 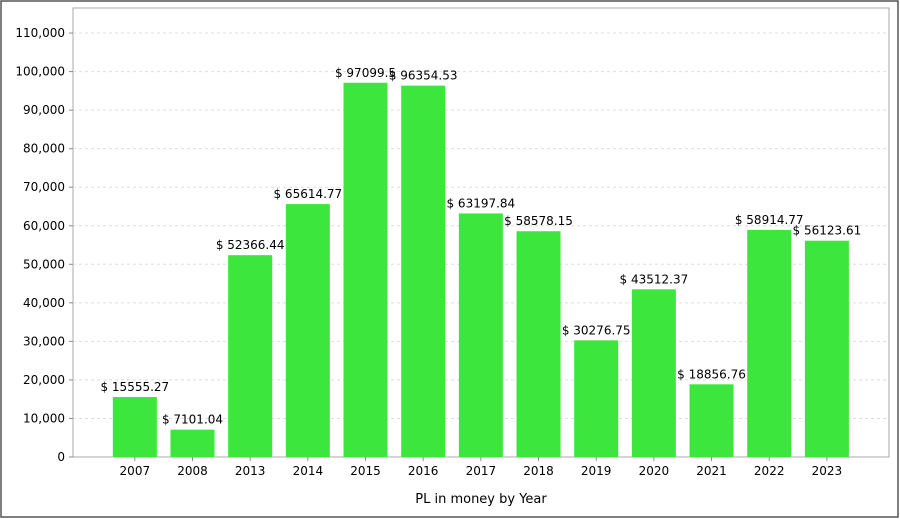 I want to click on data-label: $ 97099.5, so click(x=365, y=73).